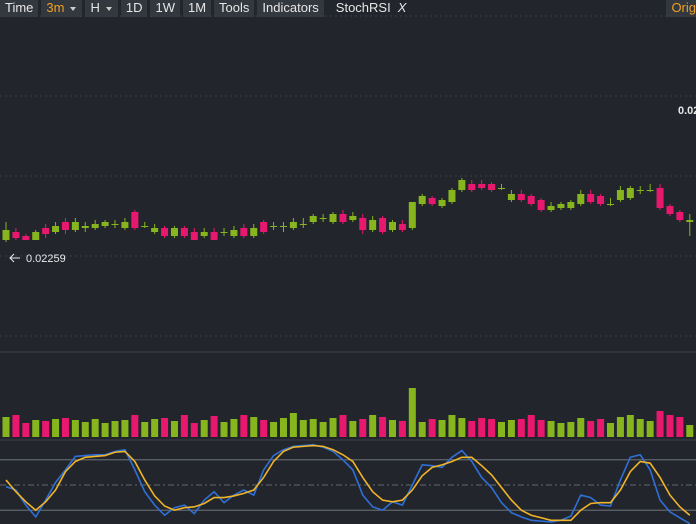 This screenshot has width=696, height=524. What do you see at coordinates (363, 7) in the screenshot?
I see `indicator-name: StochRSI` at bounding box center [363, 7].